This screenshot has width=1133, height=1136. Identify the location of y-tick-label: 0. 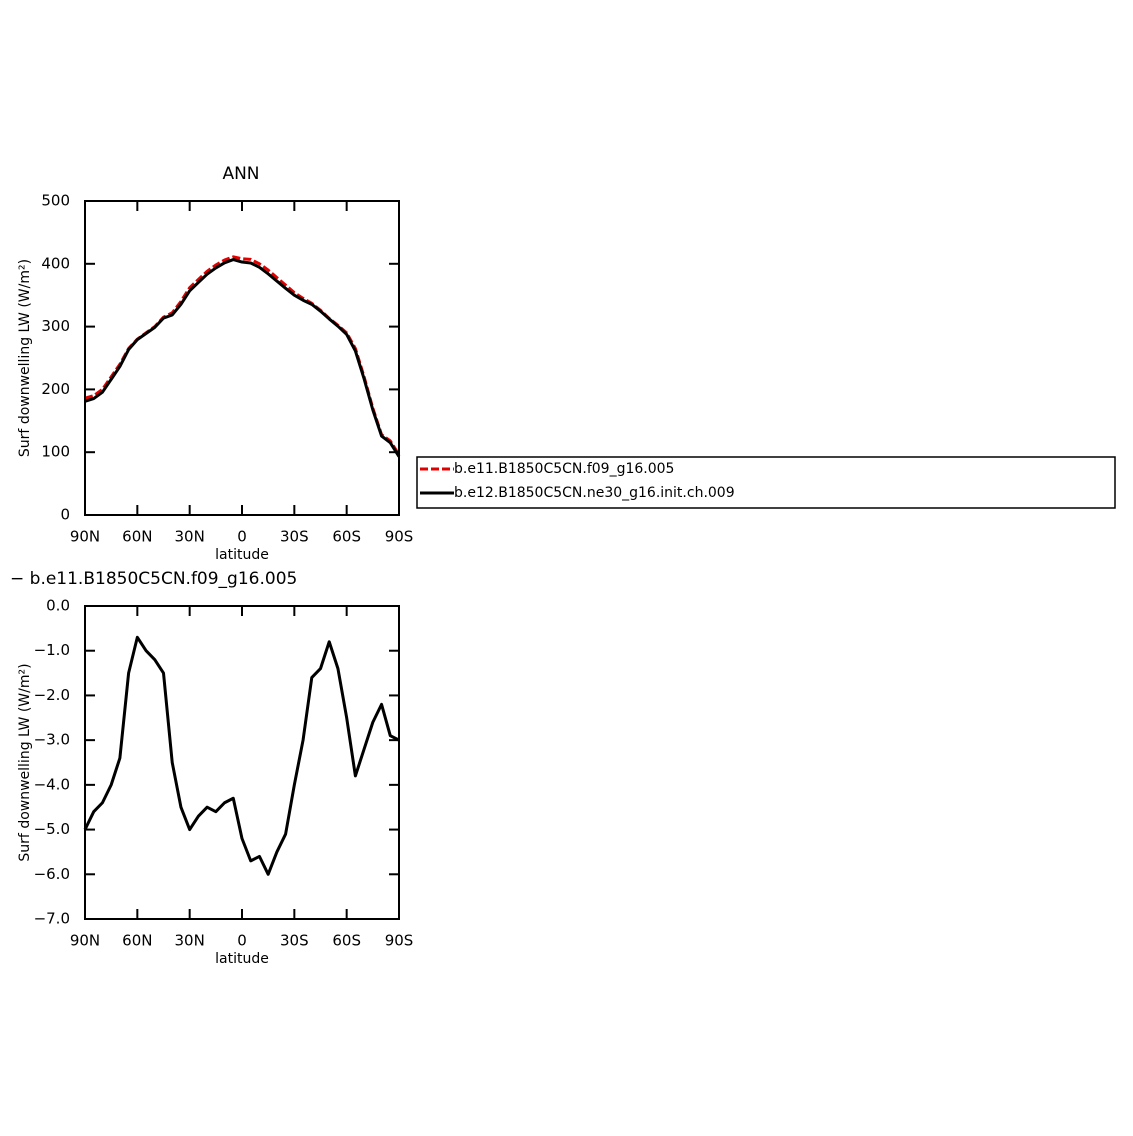
(65, 515).